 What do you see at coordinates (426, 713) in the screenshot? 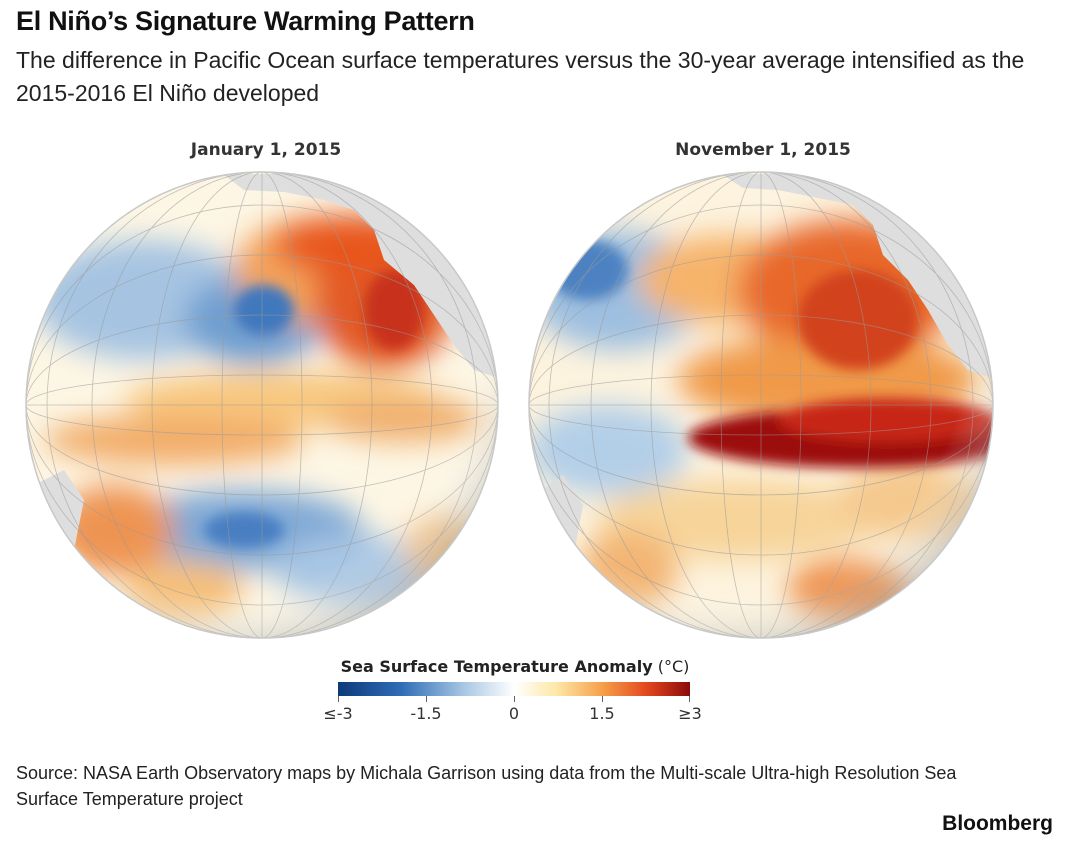
I see `legend-tick-label: -1.5` at bounding box center [426, 713].